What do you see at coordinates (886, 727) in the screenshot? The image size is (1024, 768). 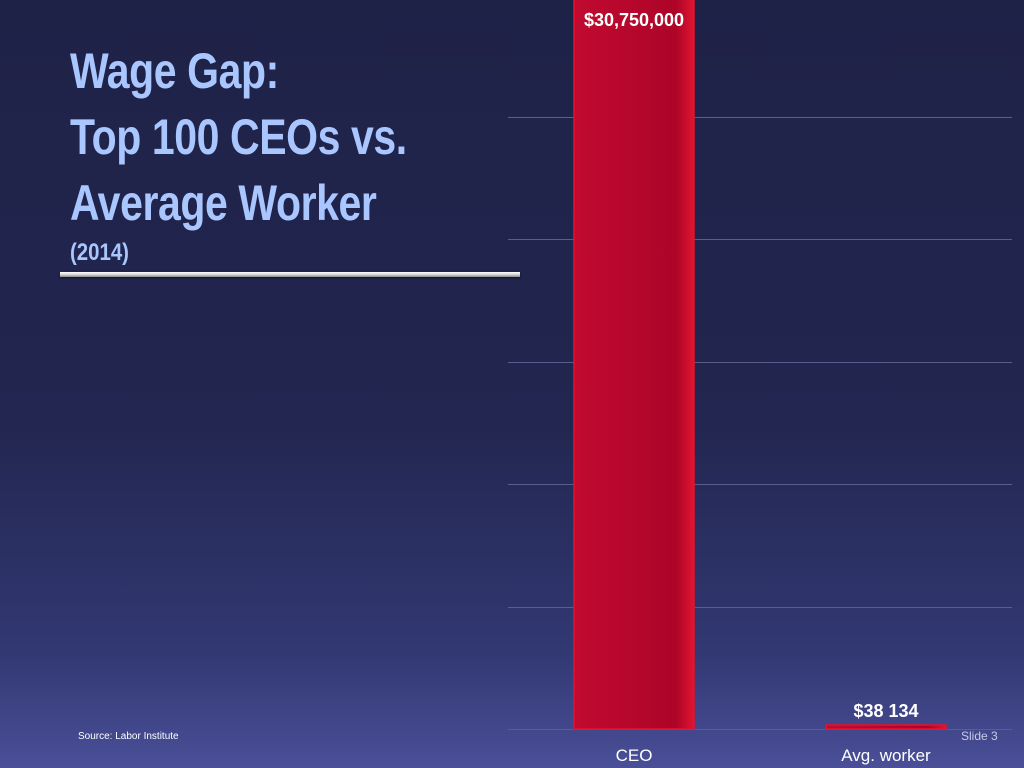 I see `bar-avg-worker` at bounding box center [886, 727].